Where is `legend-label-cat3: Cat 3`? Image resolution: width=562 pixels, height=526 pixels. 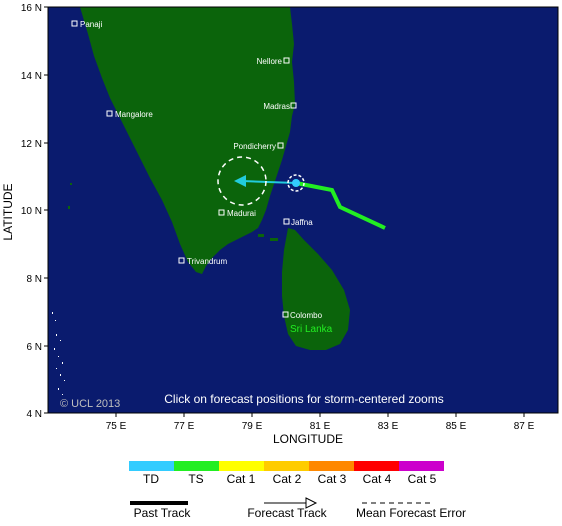 legend-label-cat3: Cat 3 is located at coordinates (332, 479).